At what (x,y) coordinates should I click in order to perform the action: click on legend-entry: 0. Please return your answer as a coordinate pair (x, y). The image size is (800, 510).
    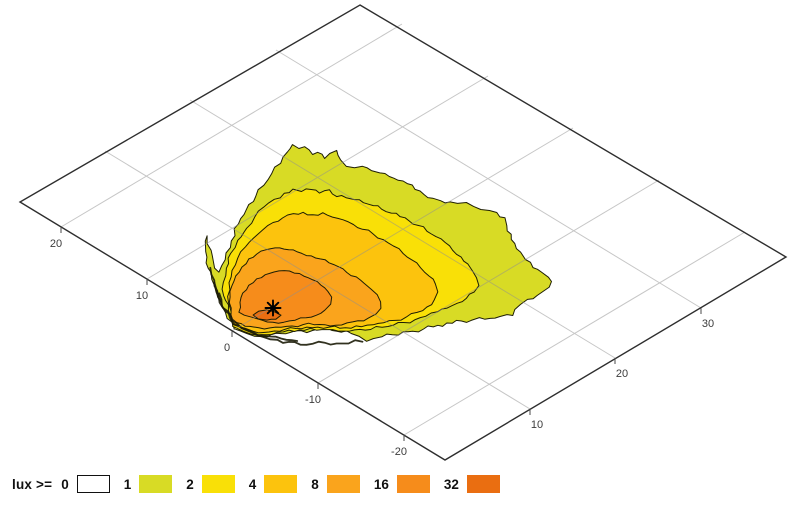
    Looking at the image, I should click on (92, 484).